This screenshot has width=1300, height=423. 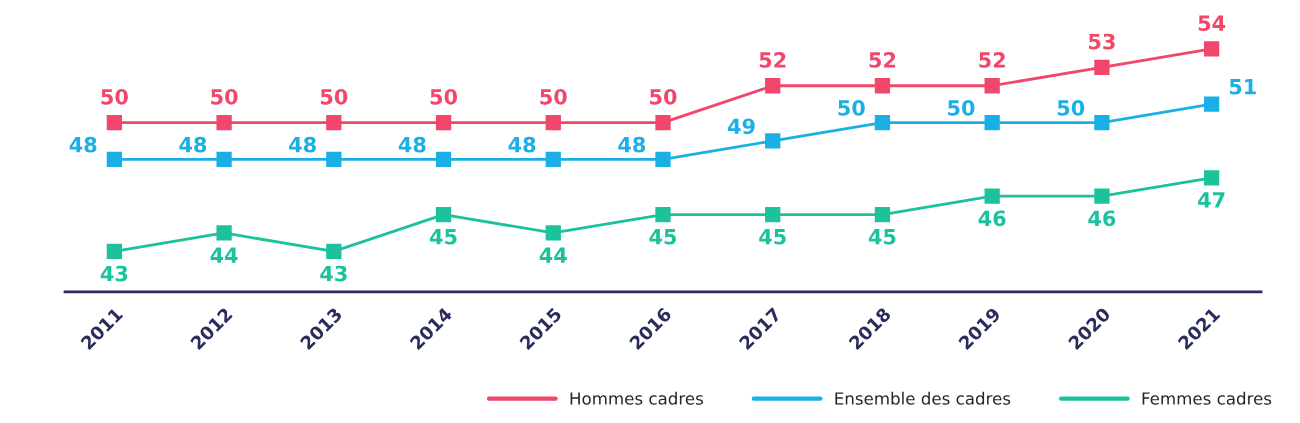 What do you see at coordinates (741, 126) in the screenshot?
I see `data-label: 49` at bounding box center [741, 126].